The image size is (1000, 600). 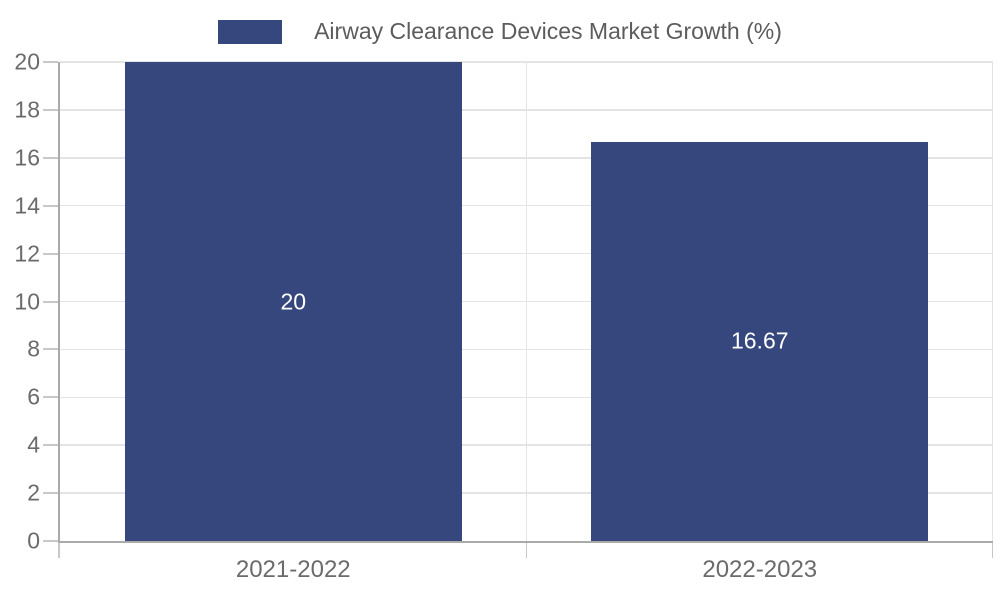 I want to click on y-tick-label: 12, so click(x=27, y=253).